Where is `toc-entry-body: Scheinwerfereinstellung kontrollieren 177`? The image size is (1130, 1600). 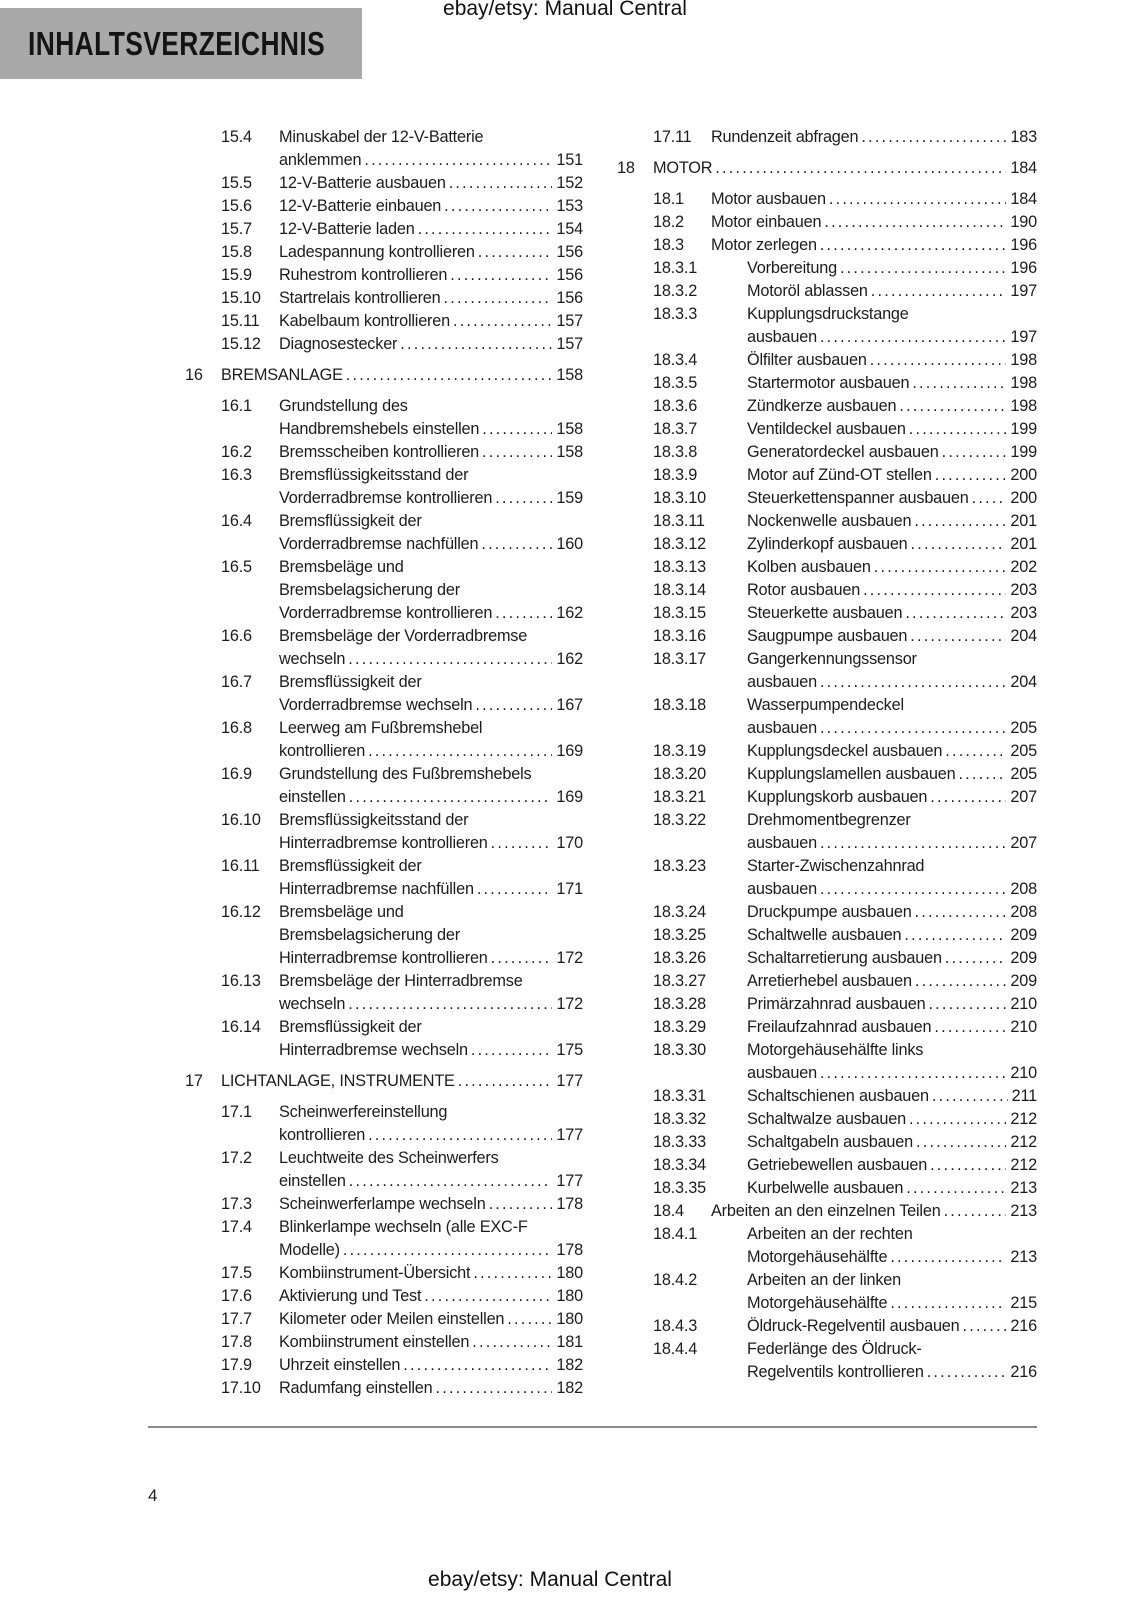
toc-entry-body: Scheinwerfereinstellung kontrollieren 177 is located at coordinates (431, 1124).